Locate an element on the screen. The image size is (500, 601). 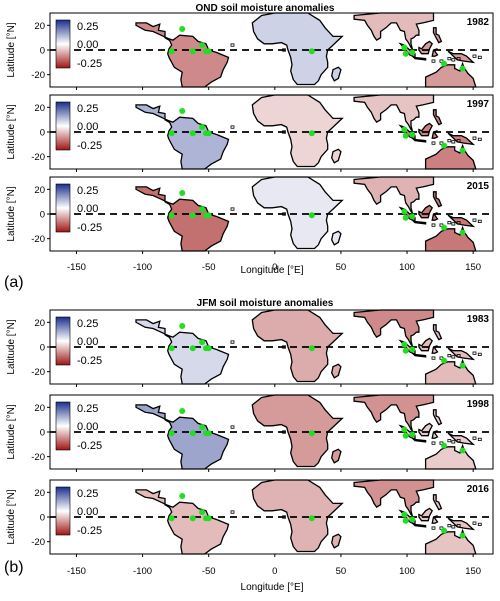
map-panel-1997: 0.25 0.00 -0.25 1997 20 0 -20 Latitude [°N] is located at coordinates (250, 133).